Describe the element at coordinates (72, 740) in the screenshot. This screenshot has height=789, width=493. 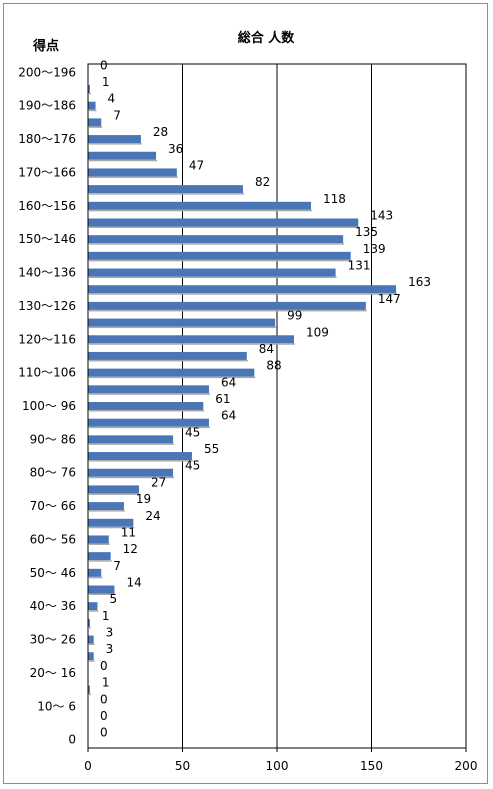
I see `y-tick-label: 0` at that location.